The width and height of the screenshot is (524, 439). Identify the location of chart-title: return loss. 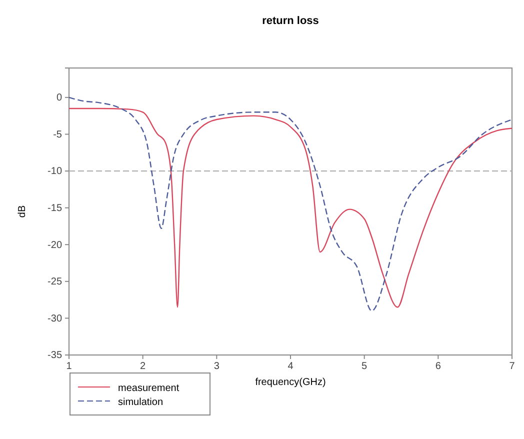
(290, 21).